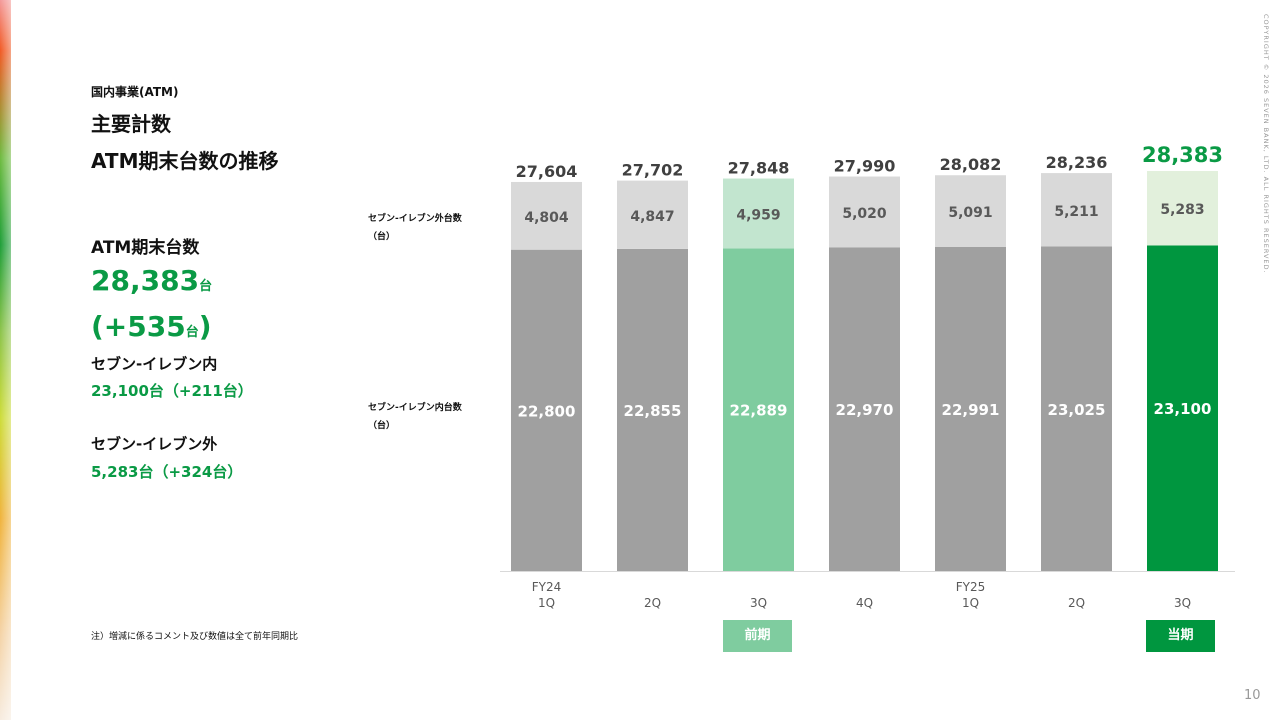 This screenshot has height=720, width=1280. Describe the element at coordinates (131, 124) in the screenshot. I see `page-title: 主要計数` at that location.